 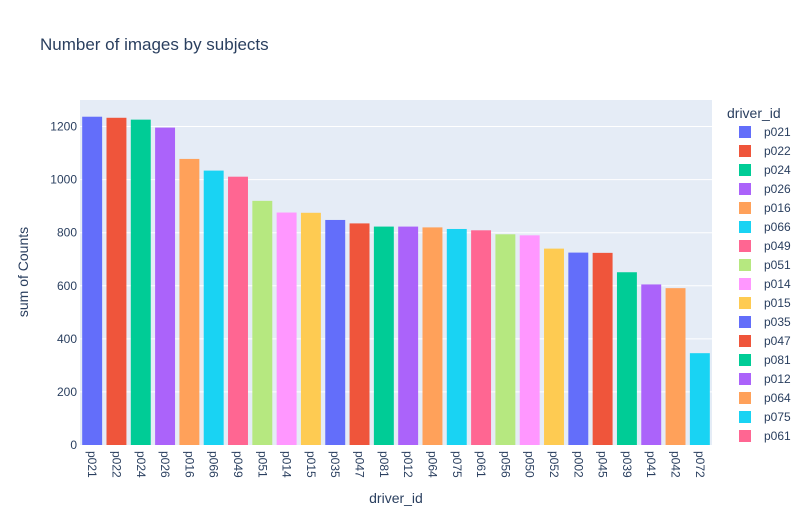 I want to click on legend-item-p016: p016, so click(x=777, y=208).